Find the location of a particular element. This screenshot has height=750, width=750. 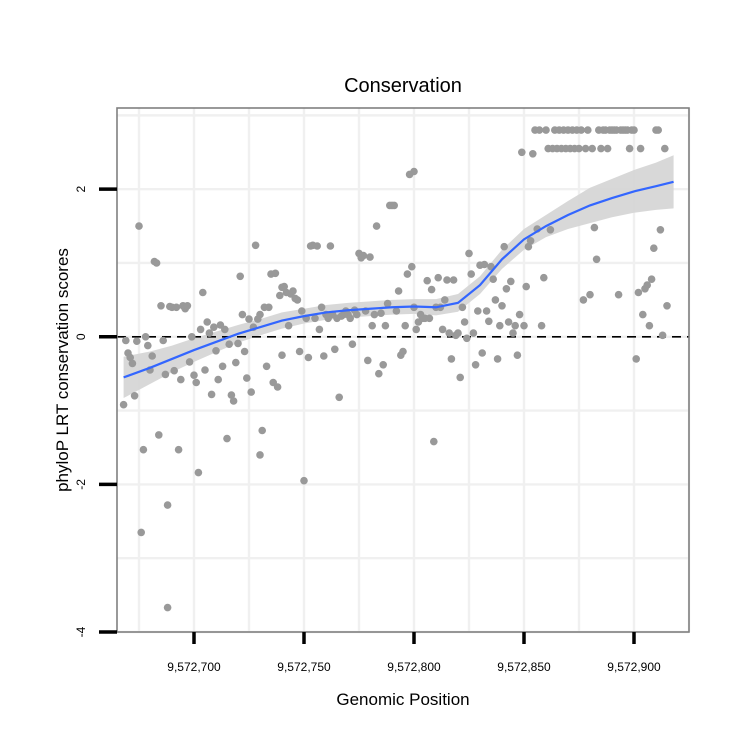

x-tick-label: 9,572,850 is located at coordinates (524, 667).